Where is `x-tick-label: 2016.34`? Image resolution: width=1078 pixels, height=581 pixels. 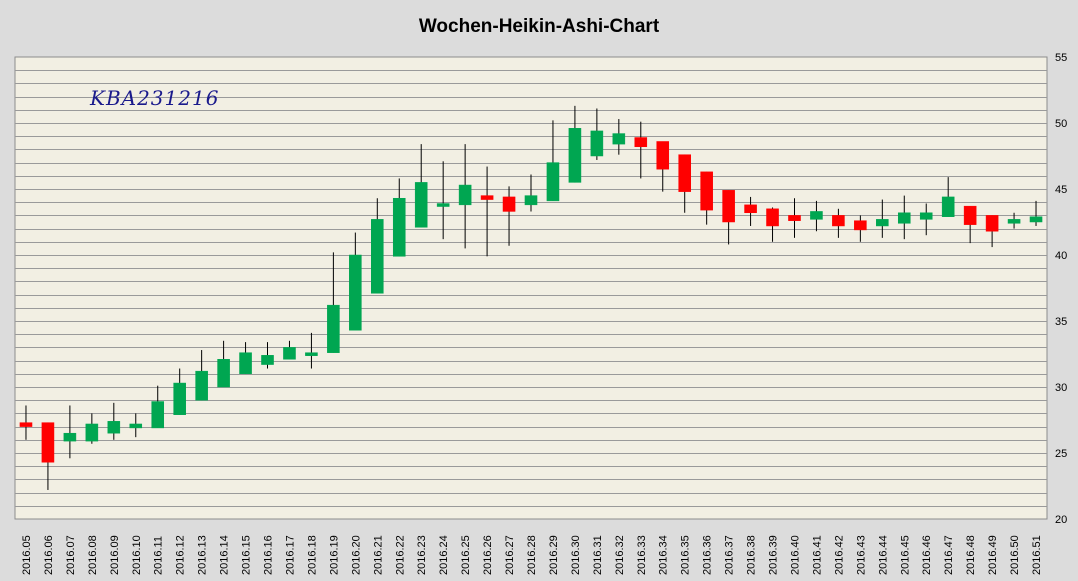
x-tick-label: 2016.34 is located at coordinates (664, 555).